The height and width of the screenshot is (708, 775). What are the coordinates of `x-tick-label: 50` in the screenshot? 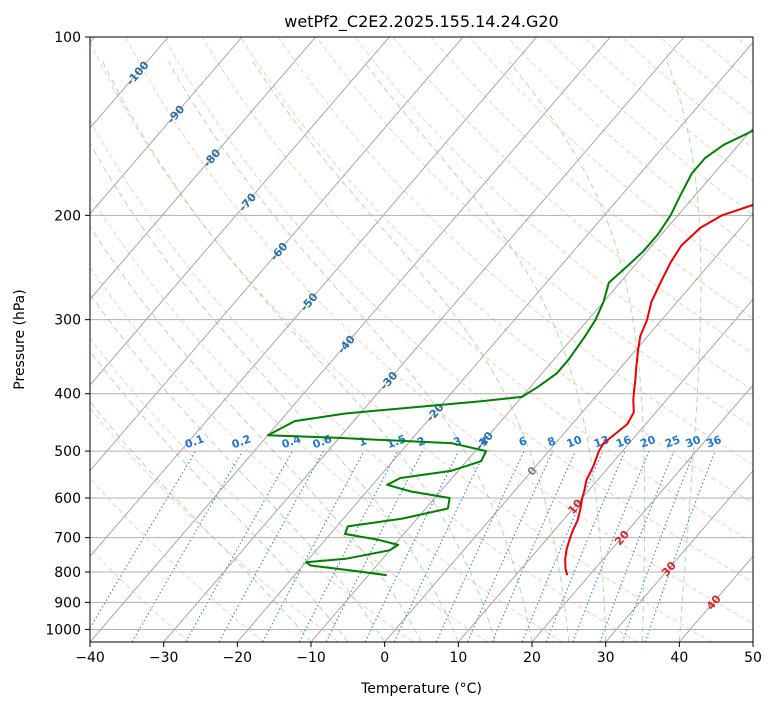 It's located at (753, 658).